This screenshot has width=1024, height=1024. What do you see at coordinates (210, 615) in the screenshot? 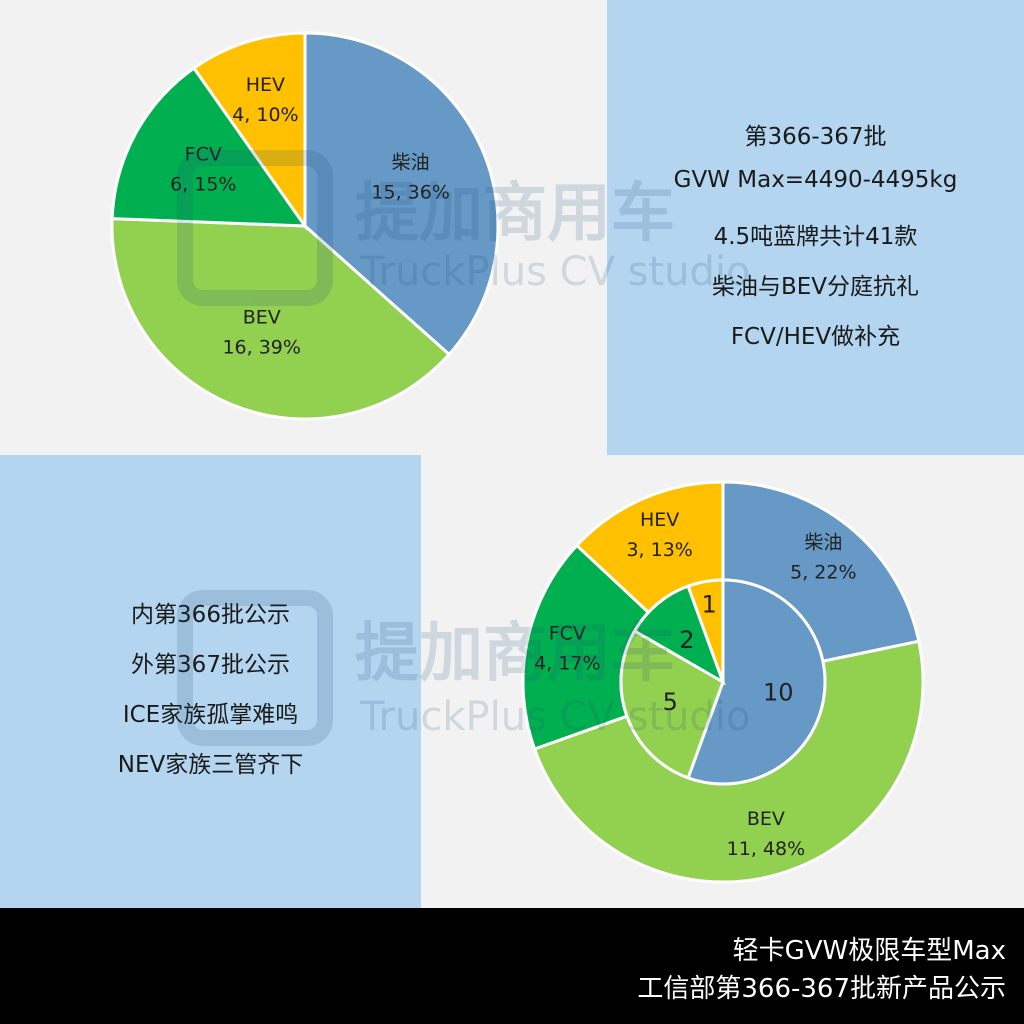
I see `note-line: 内第366批公示` at bounding box center [210, 615].